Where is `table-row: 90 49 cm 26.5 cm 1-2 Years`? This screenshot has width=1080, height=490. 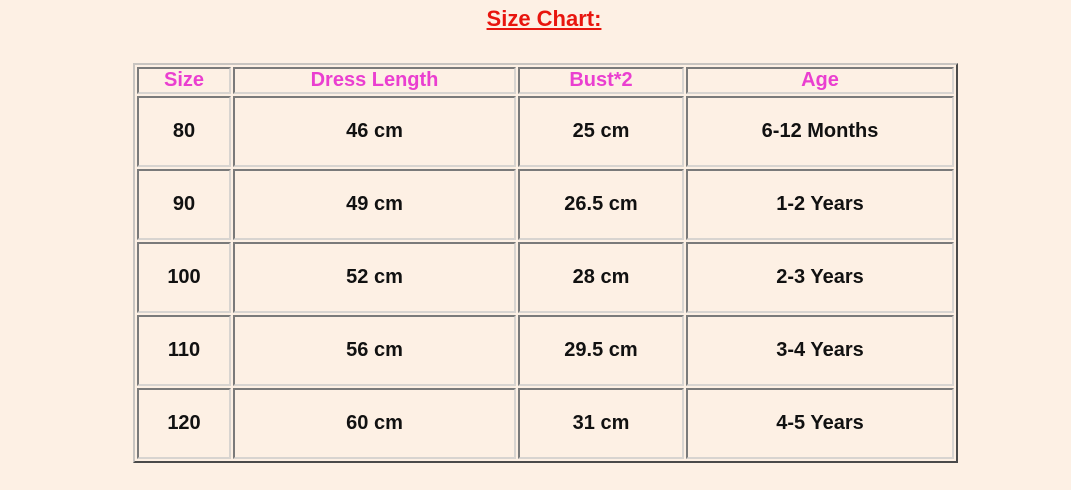 table-row: 90 49 cm 26.5 cm 1-2 Years is located at coordinates (545, 204).